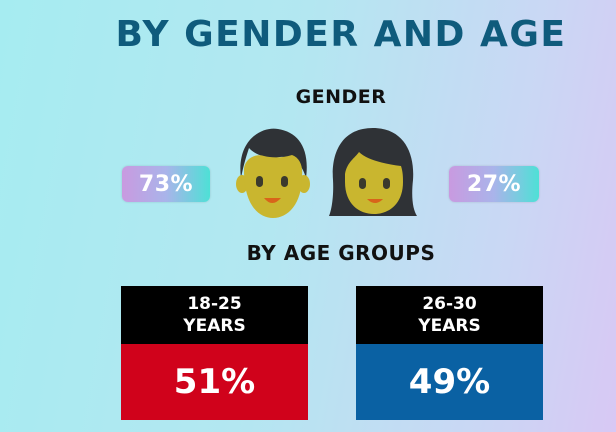  What do you see at coordinates (341, 97) in the screenshot?
I see `gender-heading: GENDER` at bounding box center [341, 97].